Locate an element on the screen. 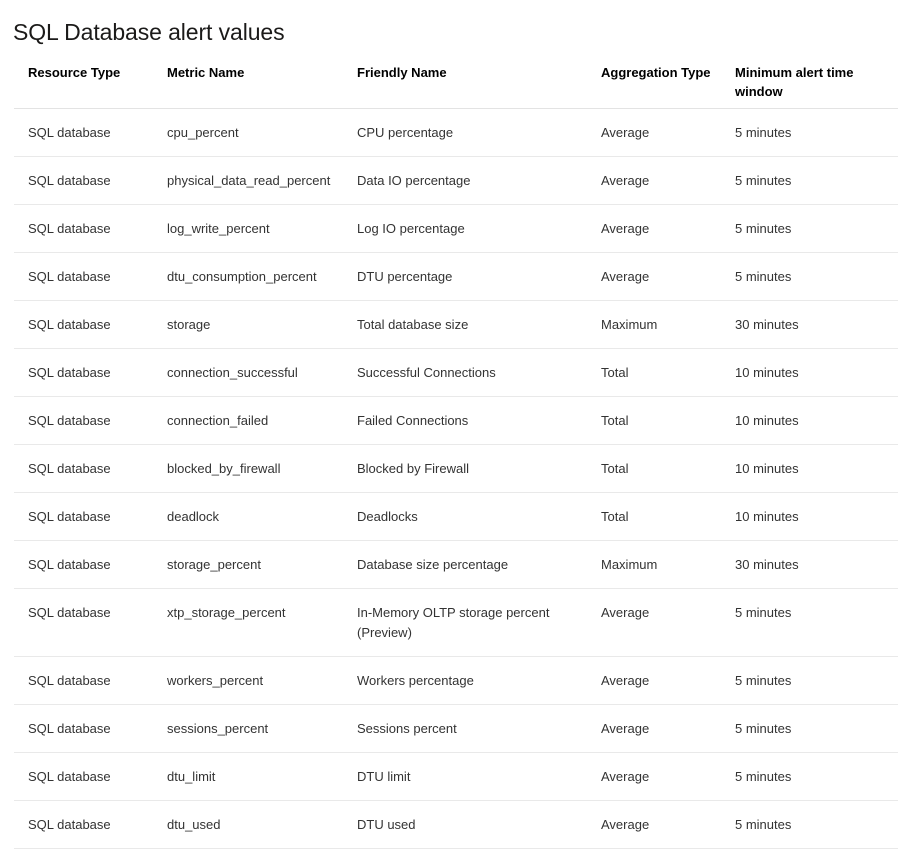  cell-metric-name: sessions_percent is located at coordinates (262, 728).